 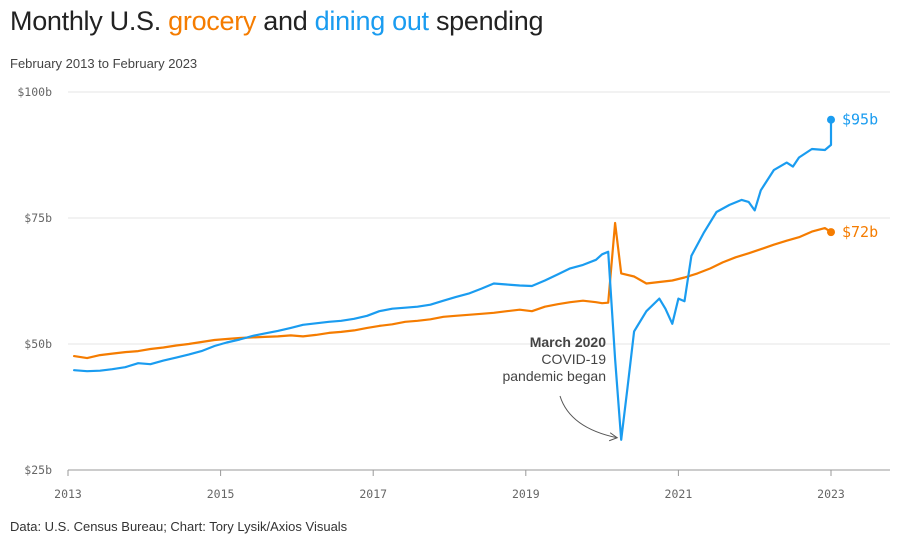 What do you see at coordinates (285, 21) in the screenshot?
I see `title-and: and` at bounding box center [285, 21].